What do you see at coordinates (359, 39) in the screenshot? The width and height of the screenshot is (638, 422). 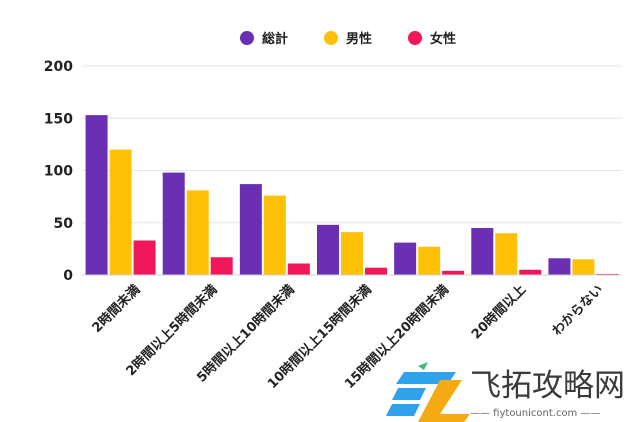 I see `legend-label: 男性` at bounding box center [359, 39].